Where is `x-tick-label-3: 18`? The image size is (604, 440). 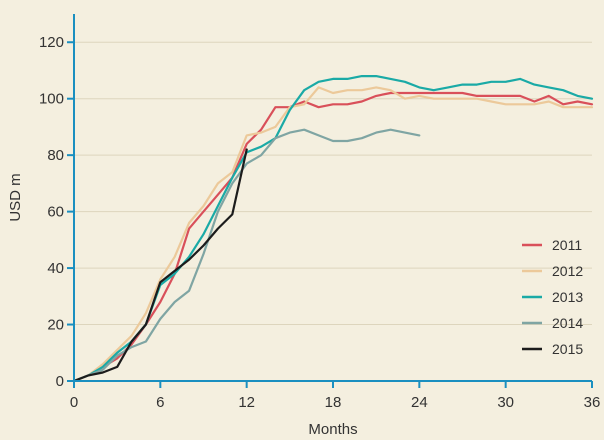
x-tick-label-3: 18 is located at coordinates (333, 402).